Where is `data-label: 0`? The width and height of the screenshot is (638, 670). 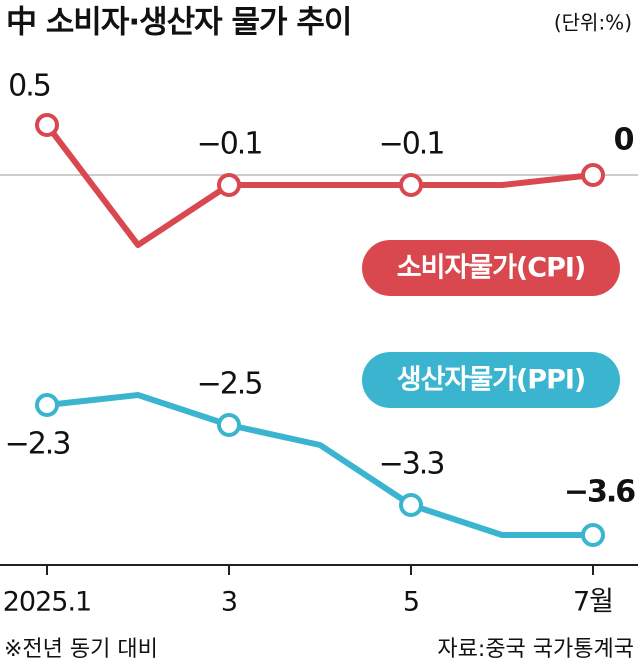 data-label: 0 is located at coordinates (624, 140).